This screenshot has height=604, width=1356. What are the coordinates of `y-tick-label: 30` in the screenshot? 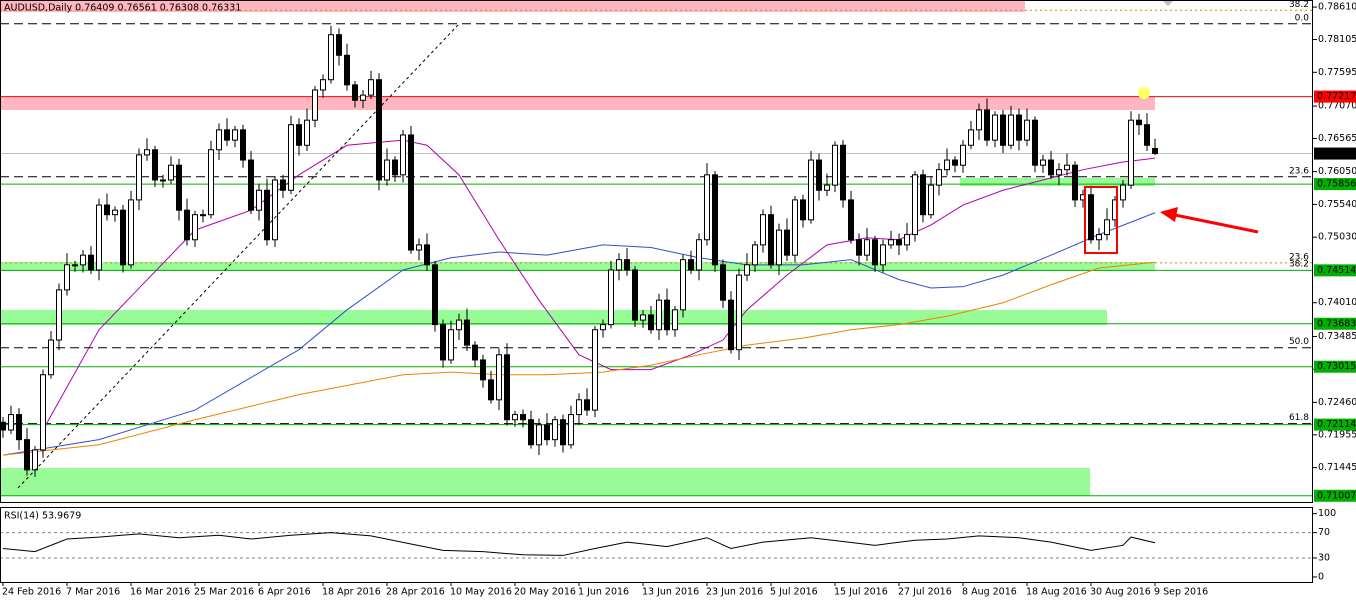 It's located at (1324, 557).